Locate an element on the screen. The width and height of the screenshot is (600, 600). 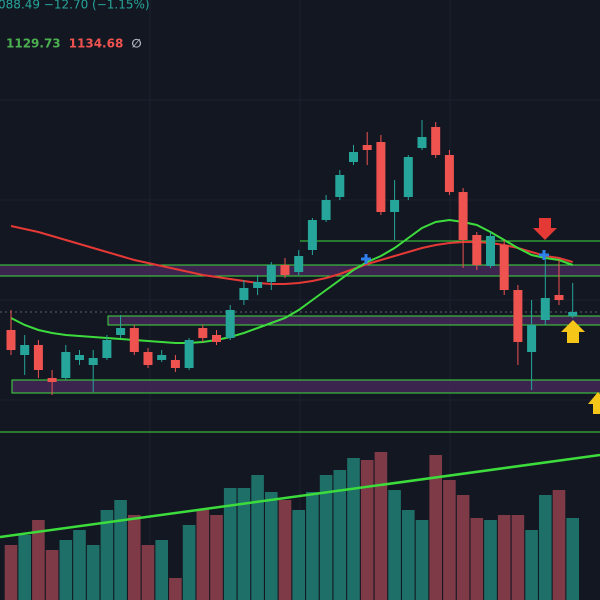
legend: 1129.73 1134.68 ∅ is located at coordinates (74, 44).